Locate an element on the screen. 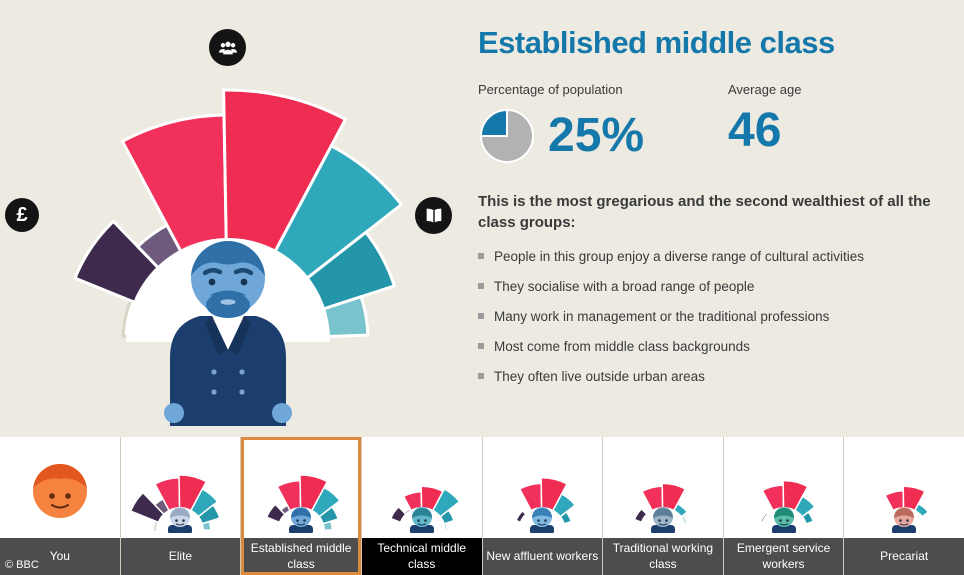 Image resolution: width=964 pixels, height=575 pixels. mini-fan-elite is located at coordinates (180, 509).